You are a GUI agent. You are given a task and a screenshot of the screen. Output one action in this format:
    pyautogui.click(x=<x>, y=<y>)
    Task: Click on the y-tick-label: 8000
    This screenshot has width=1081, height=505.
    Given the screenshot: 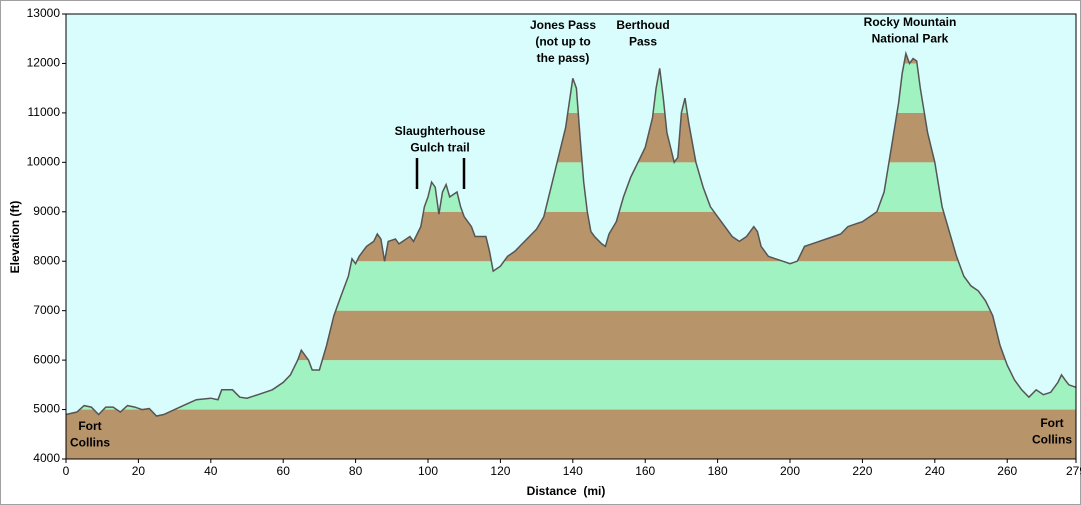 What is the action you would take?
    pyautogui.click(x=46, y=260)
    